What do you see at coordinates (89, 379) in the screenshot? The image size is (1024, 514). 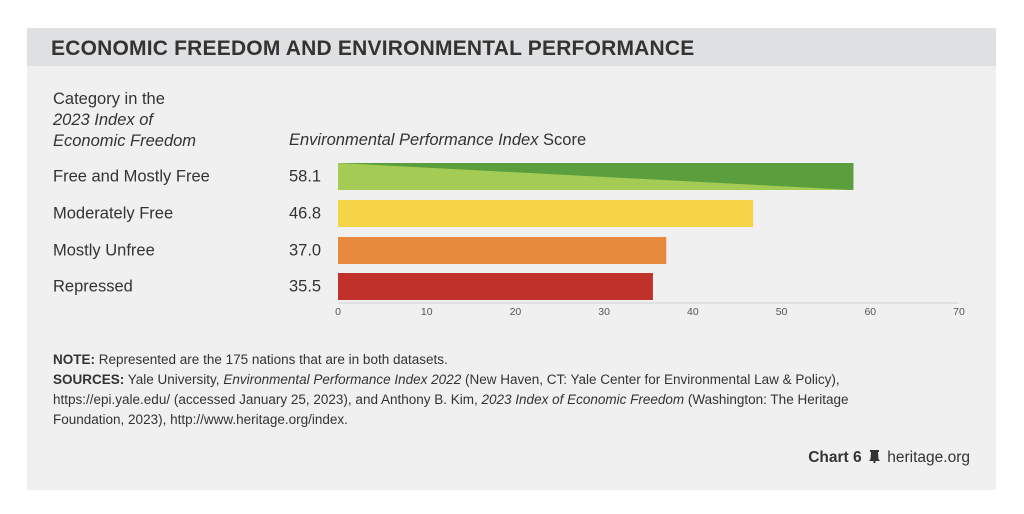 I see `sources-label: SOURCES:` at bounding box center [89, 379].